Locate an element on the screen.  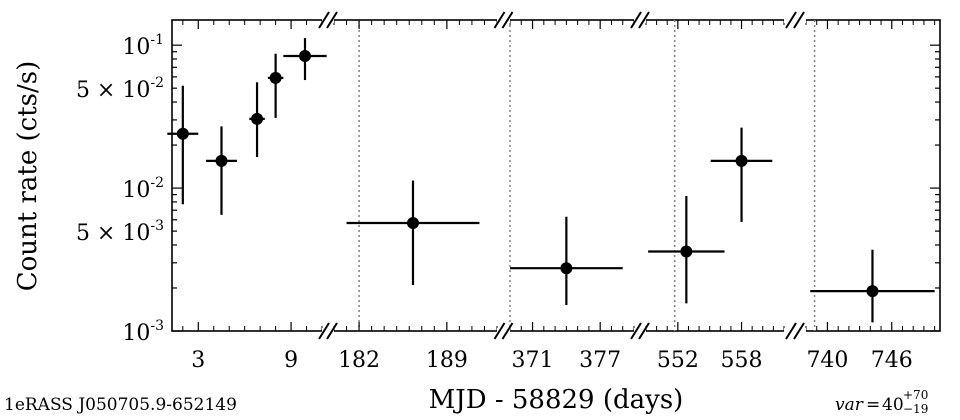
x-axis-label: MJD - 58829 (days) is located at coordinates (556, 400).